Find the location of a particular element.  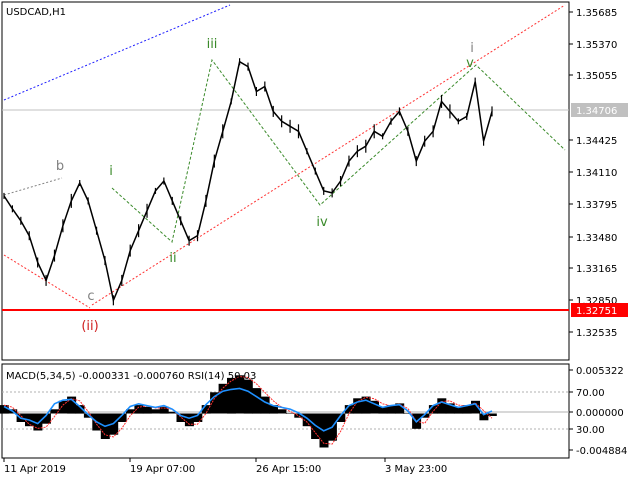

date-tick-label: 11 Apr 2019 is located at coordinates (35, 469).